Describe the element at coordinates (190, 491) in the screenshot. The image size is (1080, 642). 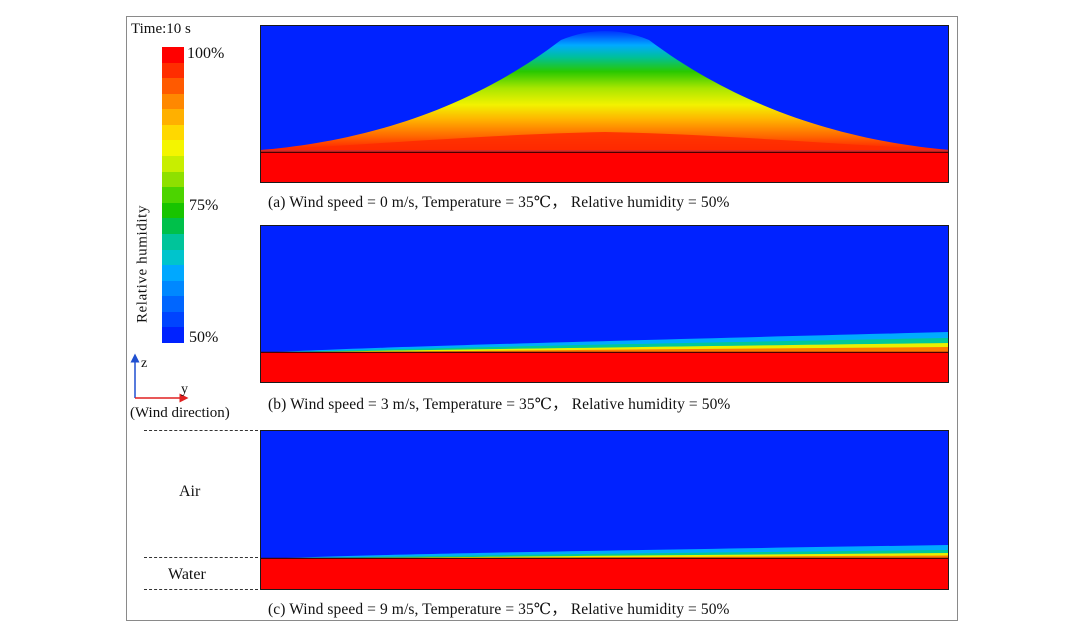
I see `air-region-label: Air` at that location.